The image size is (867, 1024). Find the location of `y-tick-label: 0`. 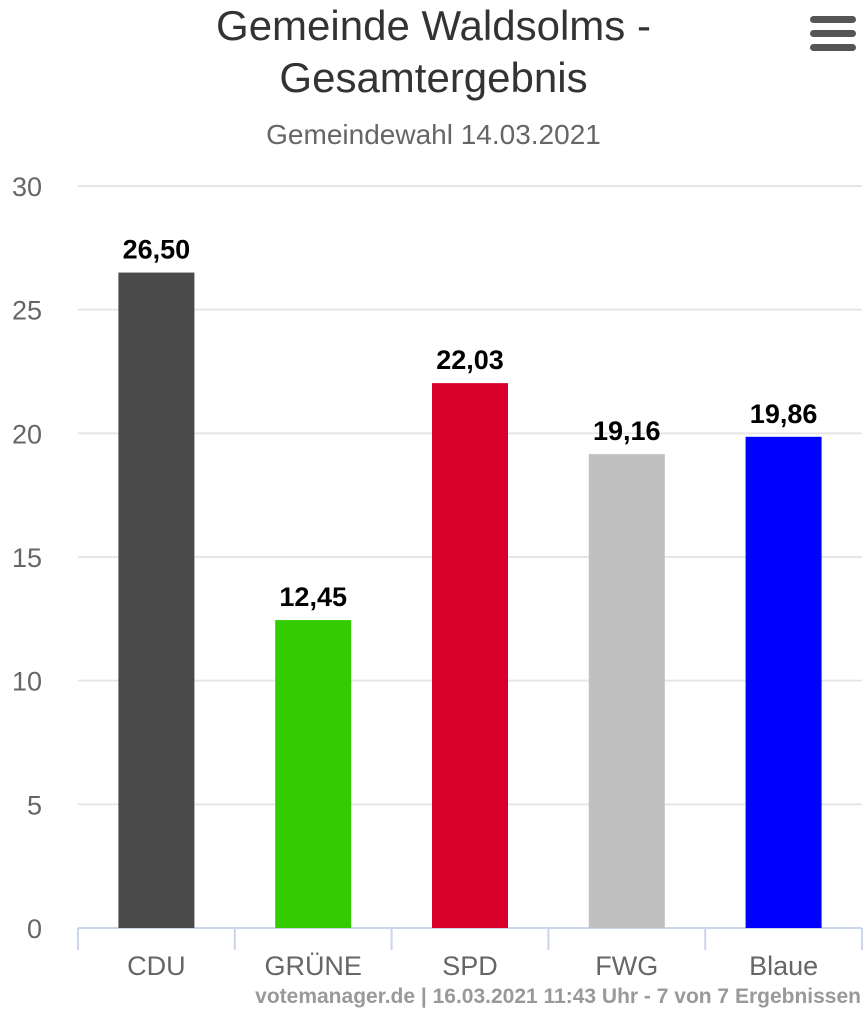

y-tick-label: 0 is located at coordinates (34, 929).